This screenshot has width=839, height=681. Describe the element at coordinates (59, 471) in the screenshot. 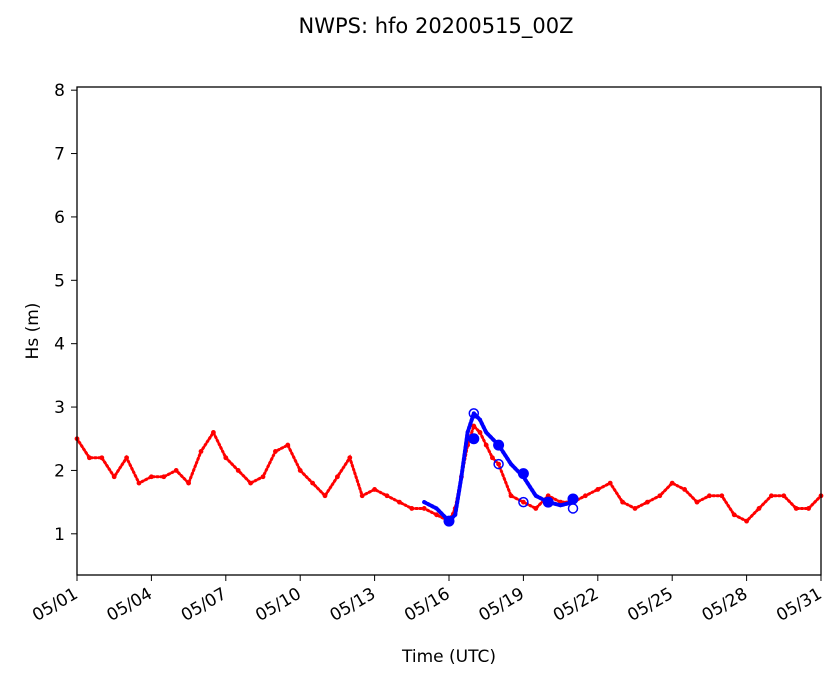

I see `y-tick-label: 2` at that location.